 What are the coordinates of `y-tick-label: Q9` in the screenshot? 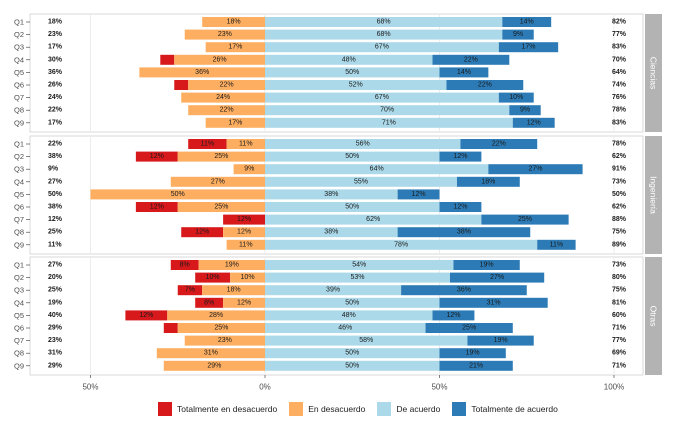 It's located at (19, 122).